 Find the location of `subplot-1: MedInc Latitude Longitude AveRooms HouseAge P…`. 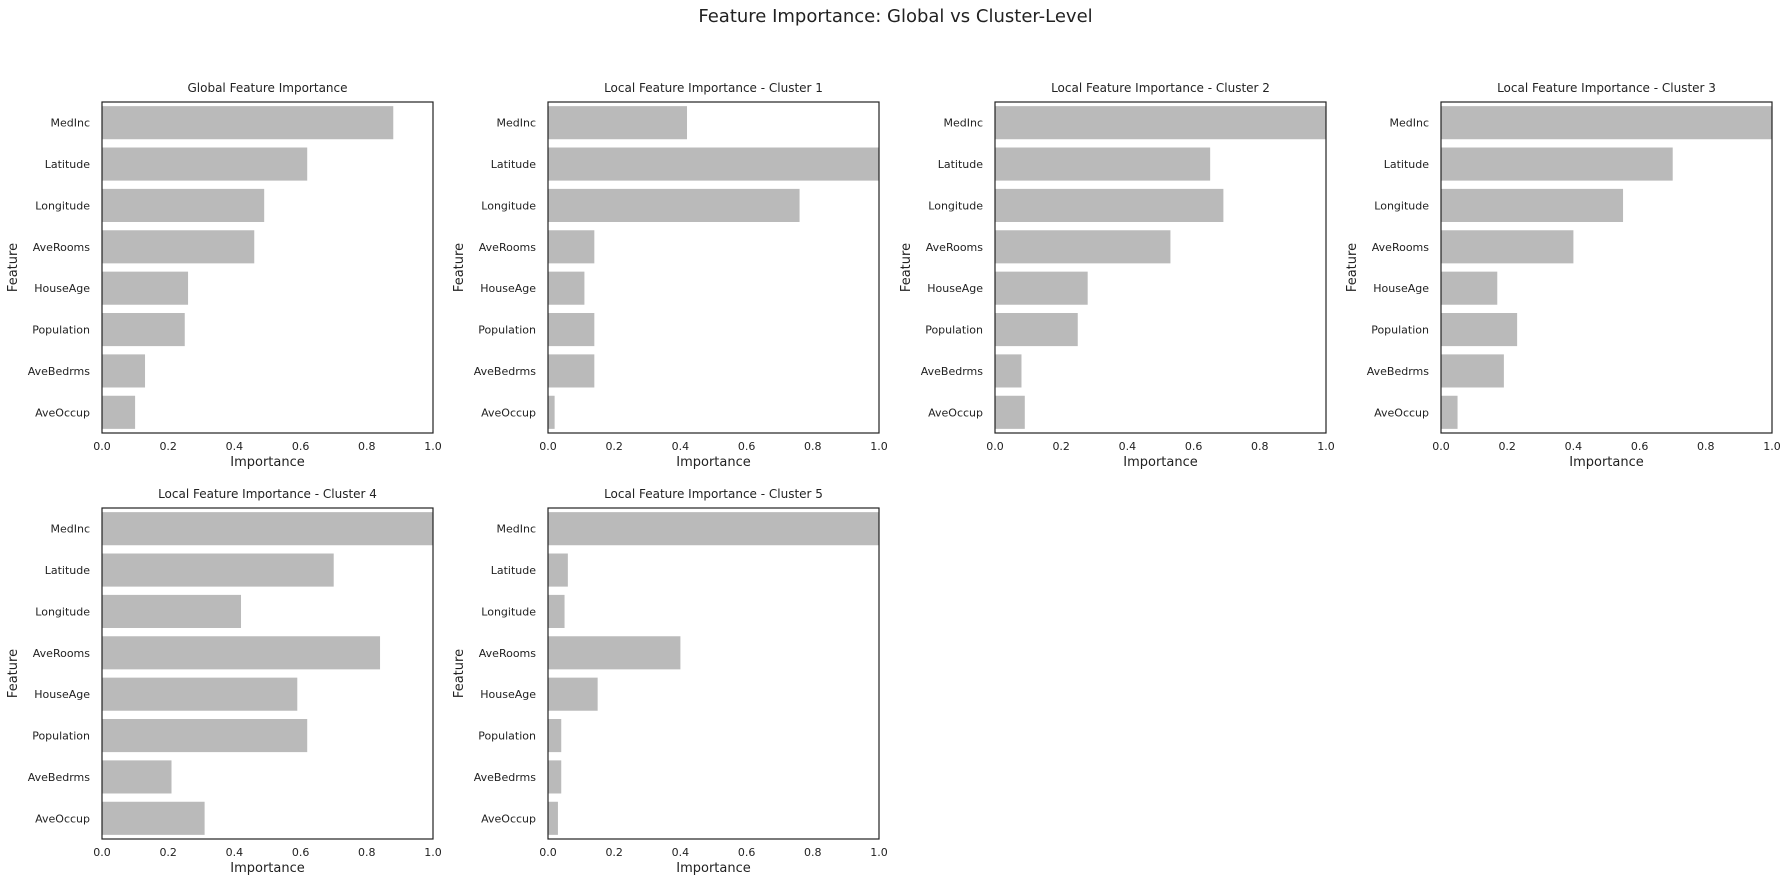

subplot-1: MedInc Latitude Longitude AveRooms HouseAge P… is located at coordinates (670, 275).